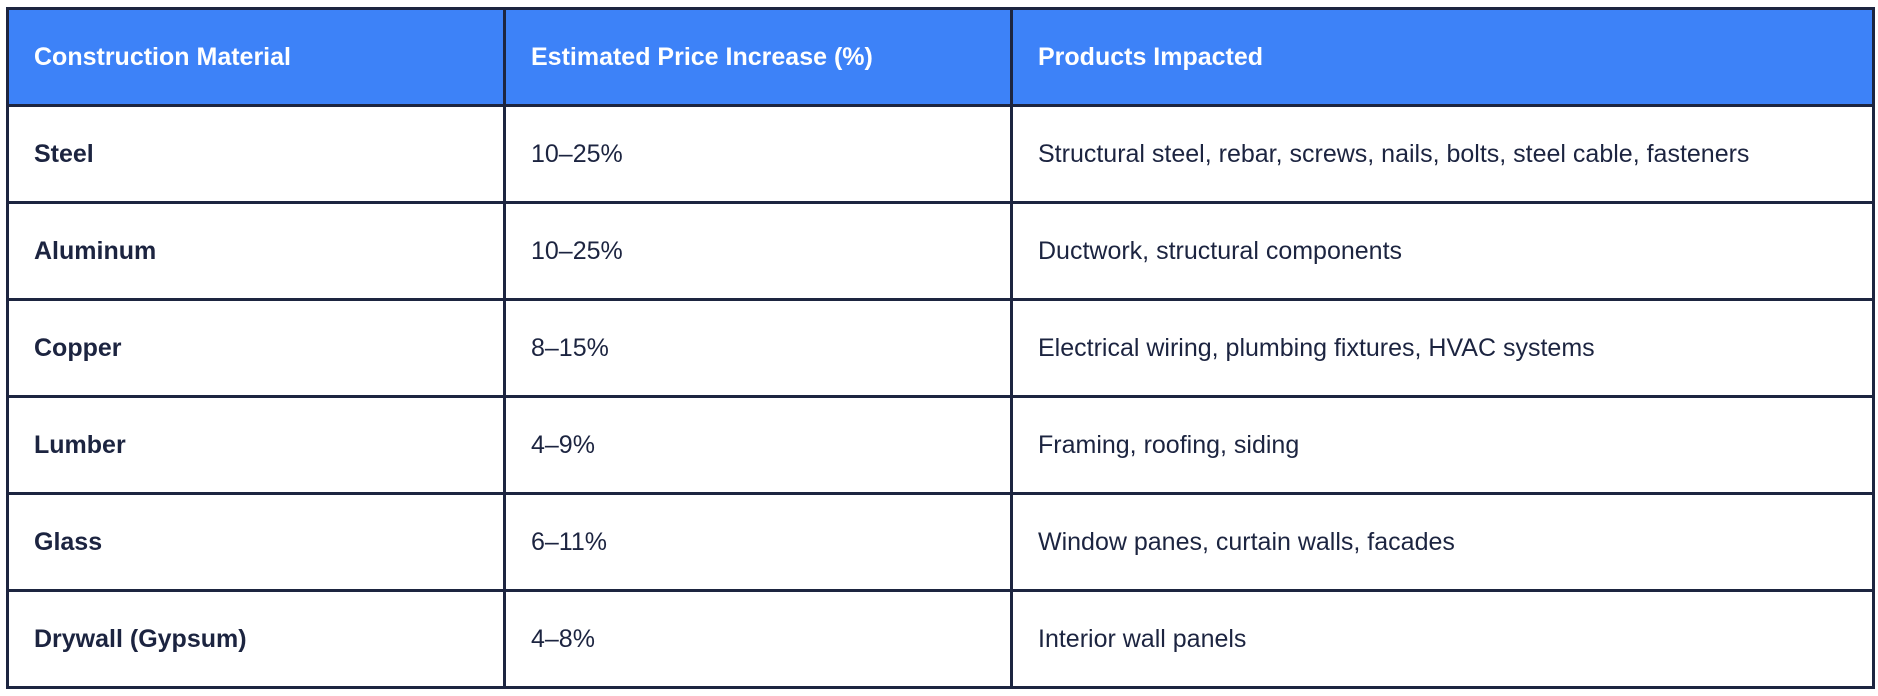 This screenshot has width=1878, height=696. Describe the element at coordinates (256, 251) in the screenshot. I see `material-cell: Aluminum` at that location.